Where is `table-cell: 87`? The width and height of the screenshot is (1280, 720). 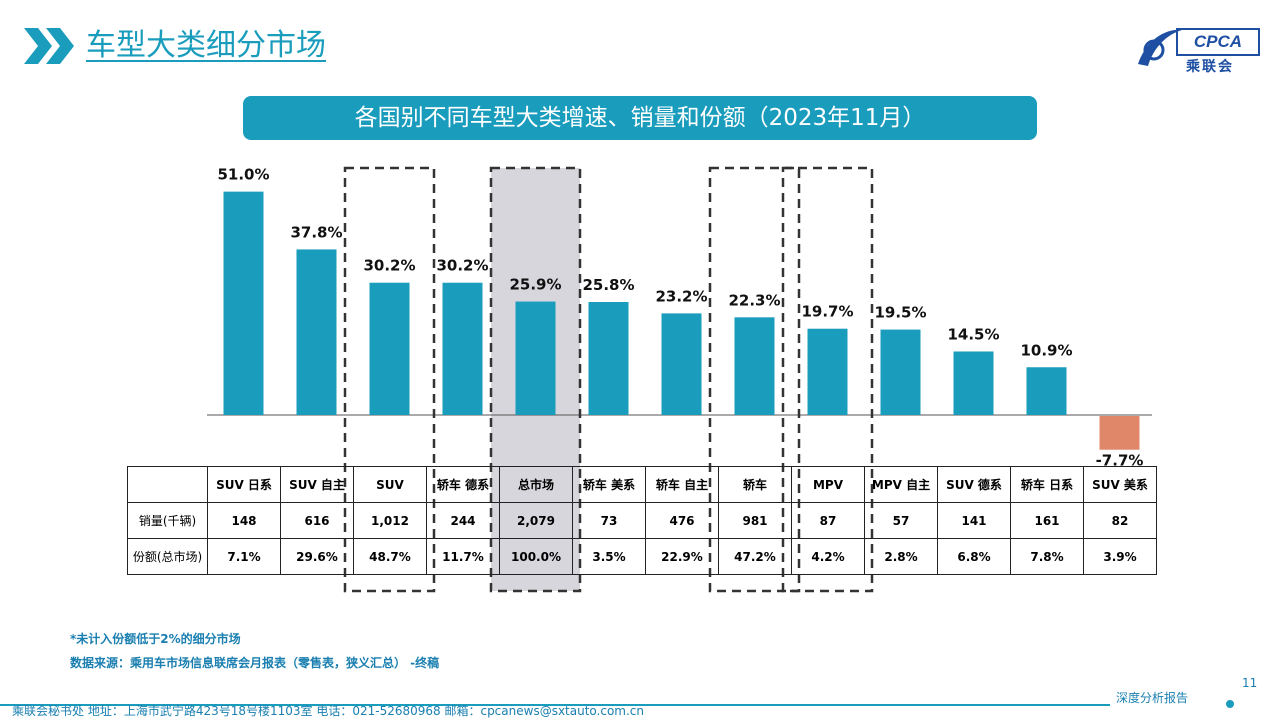
table-cell: 87 is located at coordinates (828, 520).